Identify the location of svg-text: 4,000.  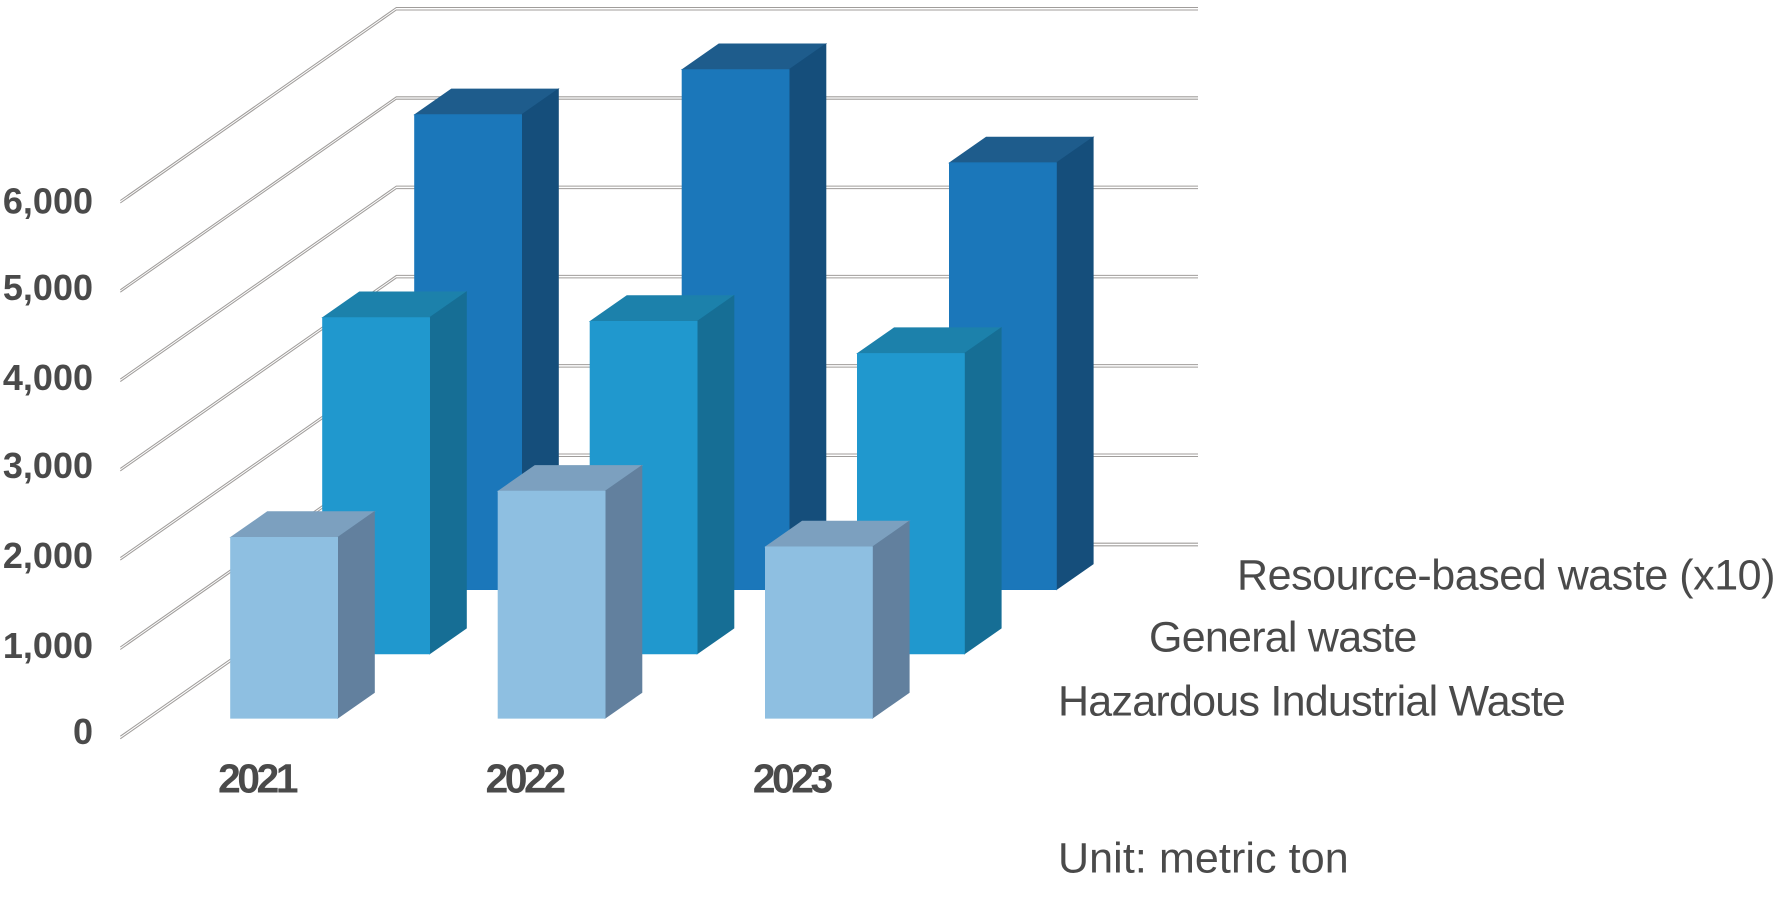
(48, 377).